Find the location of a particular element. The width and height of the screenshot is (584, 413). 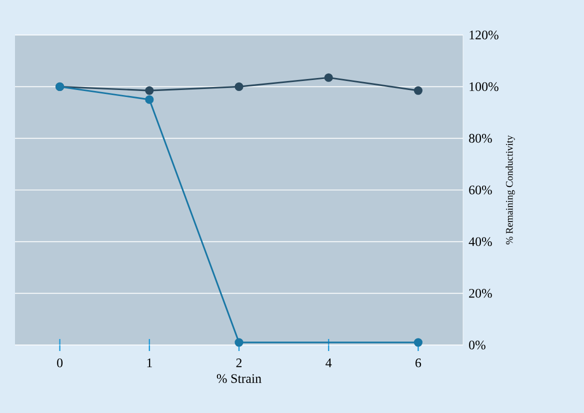

y-tick-label: 40% is located at coordinates (480, 241).